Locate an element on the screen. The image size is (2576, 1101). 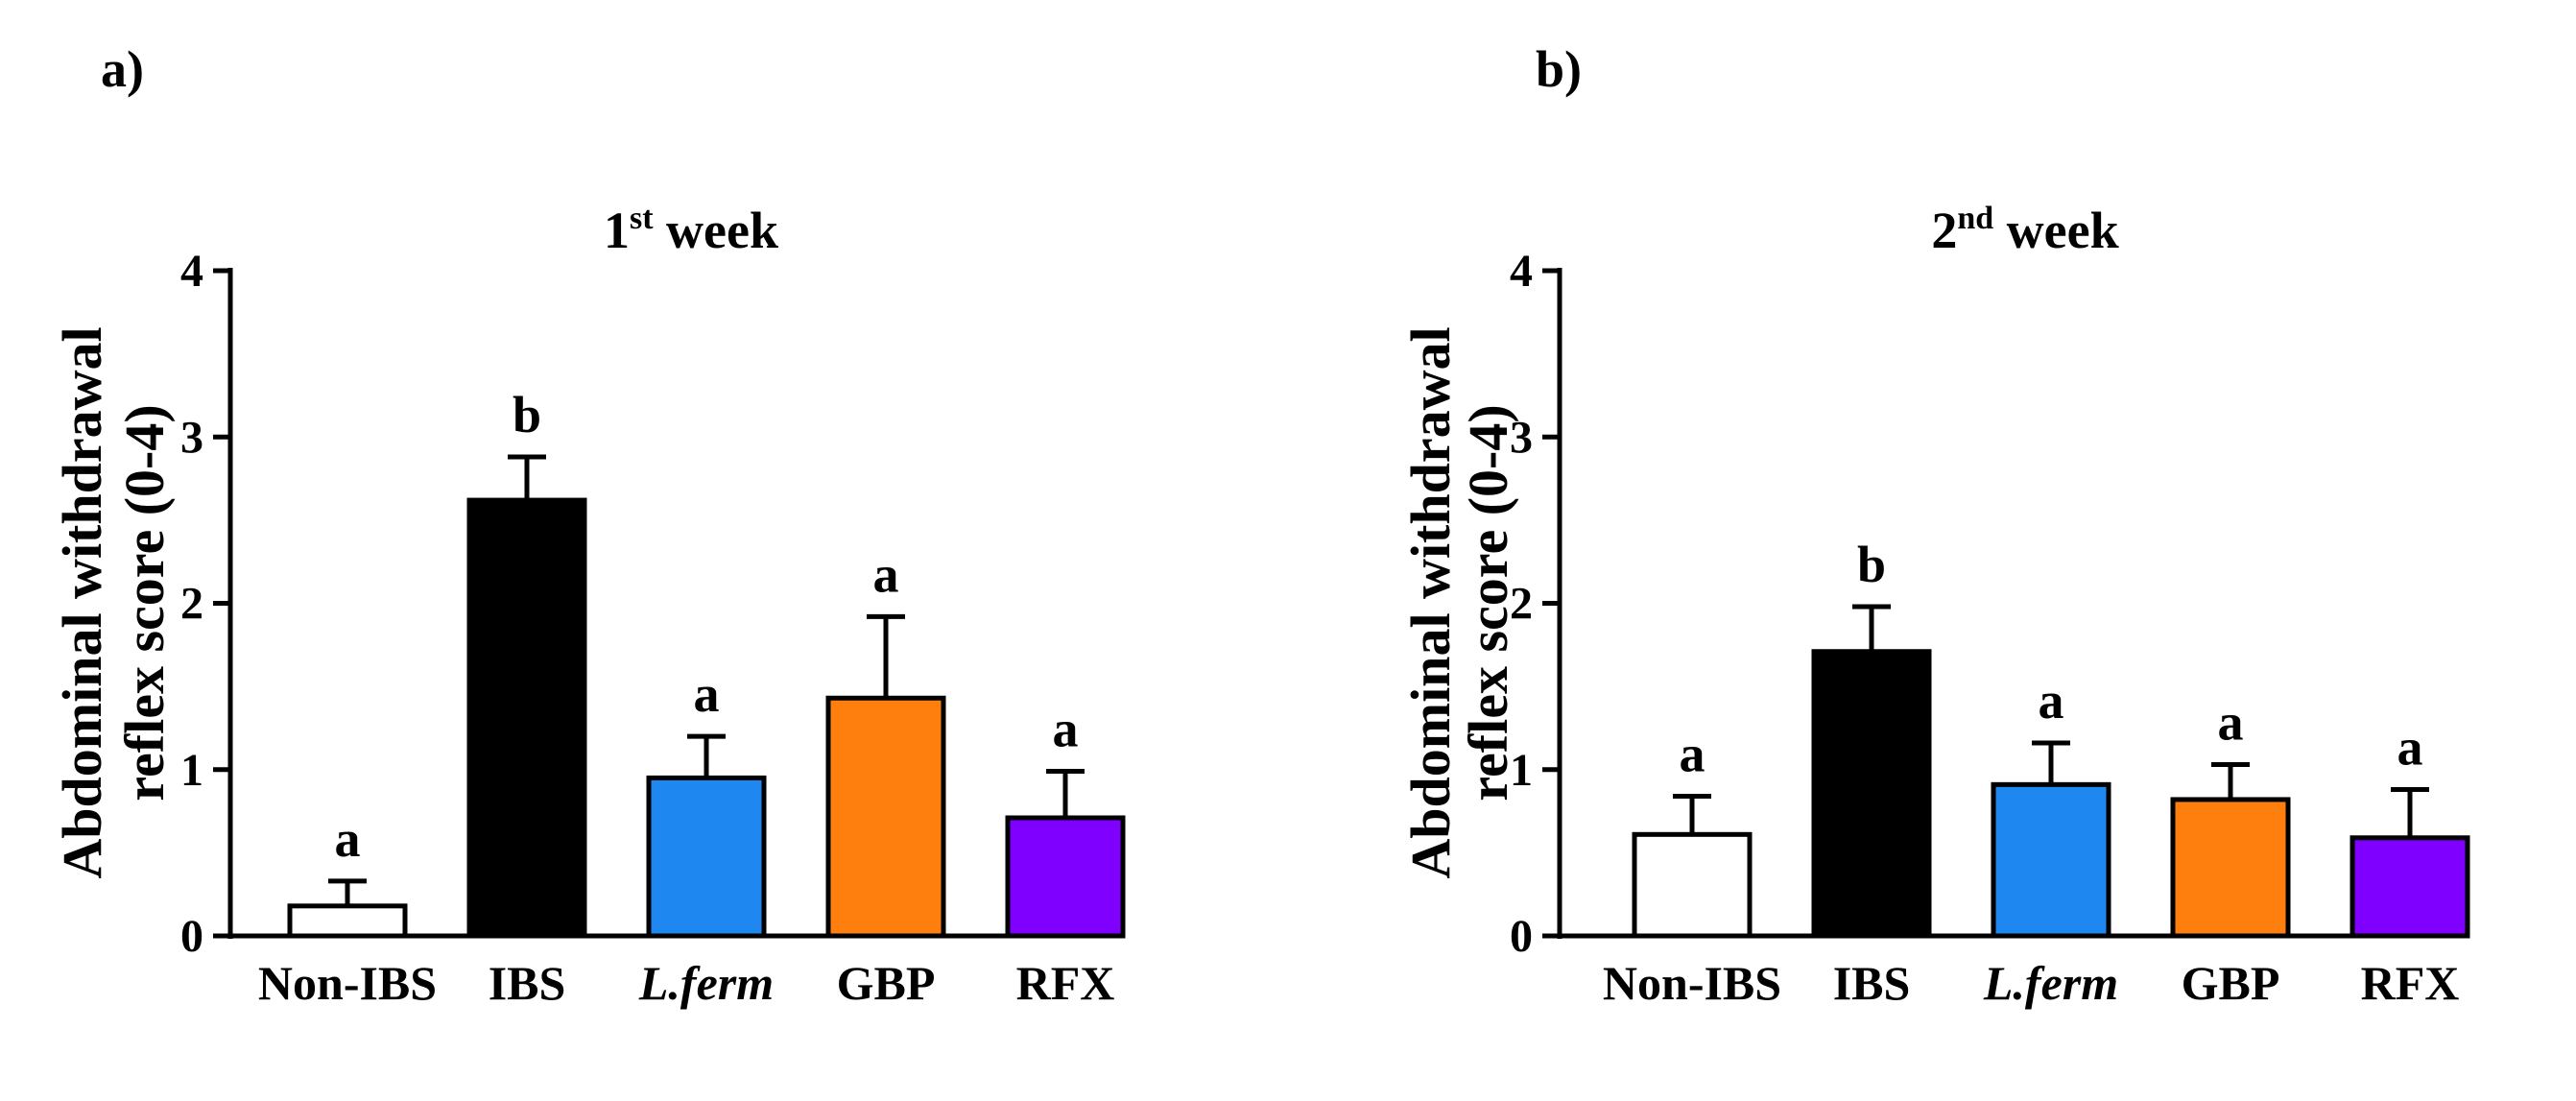
chart-title-superscript: nd is located at coordinates (1975, 218).